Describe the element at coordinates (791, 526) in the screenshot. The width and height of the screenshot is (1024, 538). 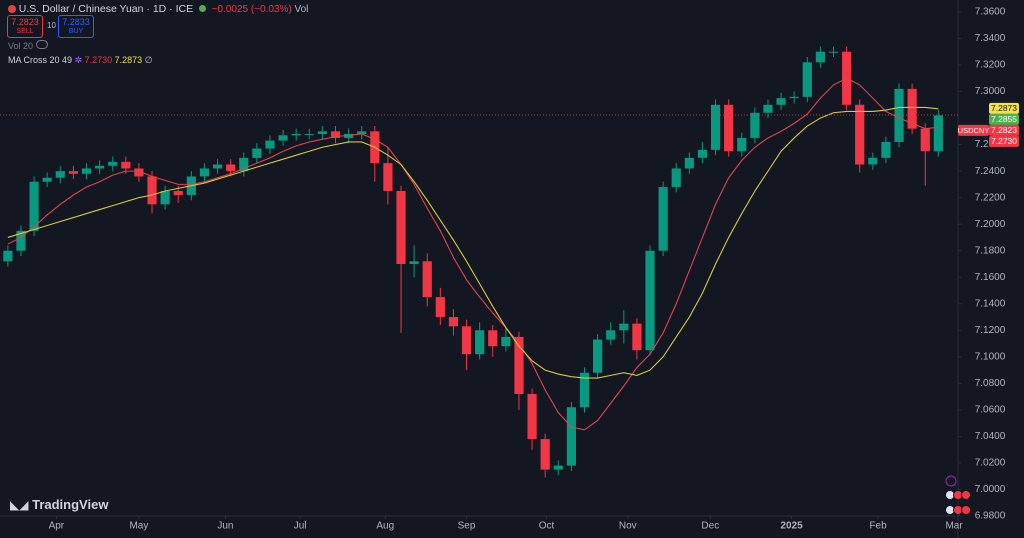
I see `x-tick-label: 2025` at that location.